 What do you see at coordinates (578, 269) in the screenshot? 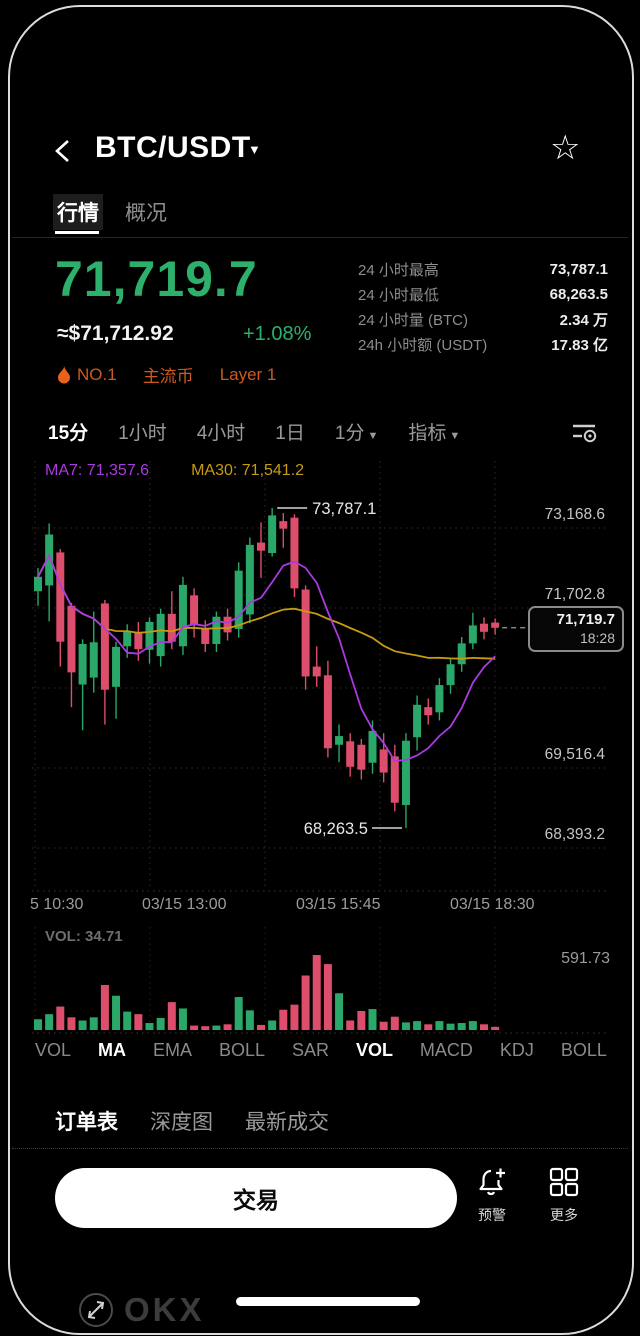
I see `stat-value: 73,787.1` at bounding box center [578, 269].